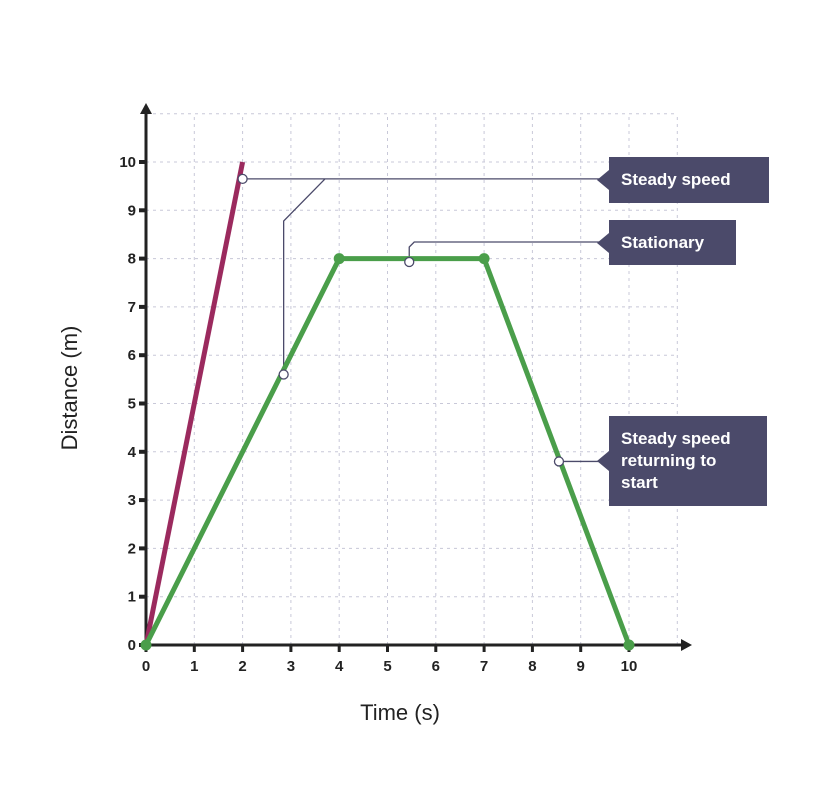 This screenshot has height=799, width=828. Describe the element at coordinates (132, 548) in the screenshot. I see `y-tick-label: 2` at that location.